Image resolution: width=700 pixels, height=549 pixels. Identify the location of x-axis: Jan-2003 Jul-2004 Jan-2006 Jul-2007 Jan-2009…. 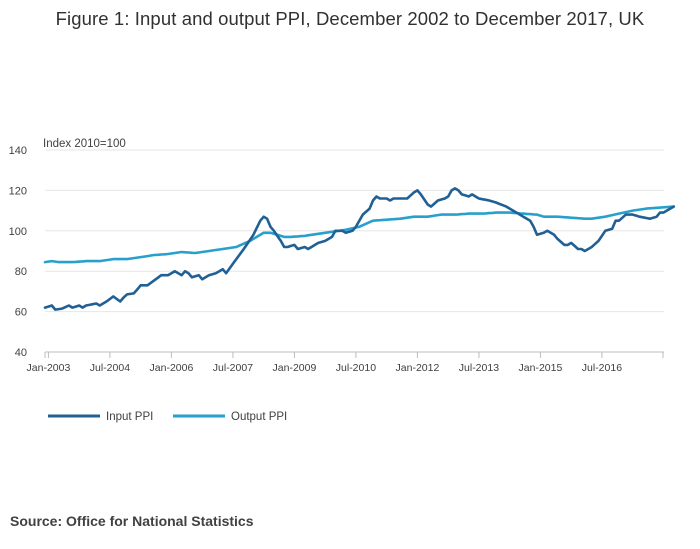
(345, 363).